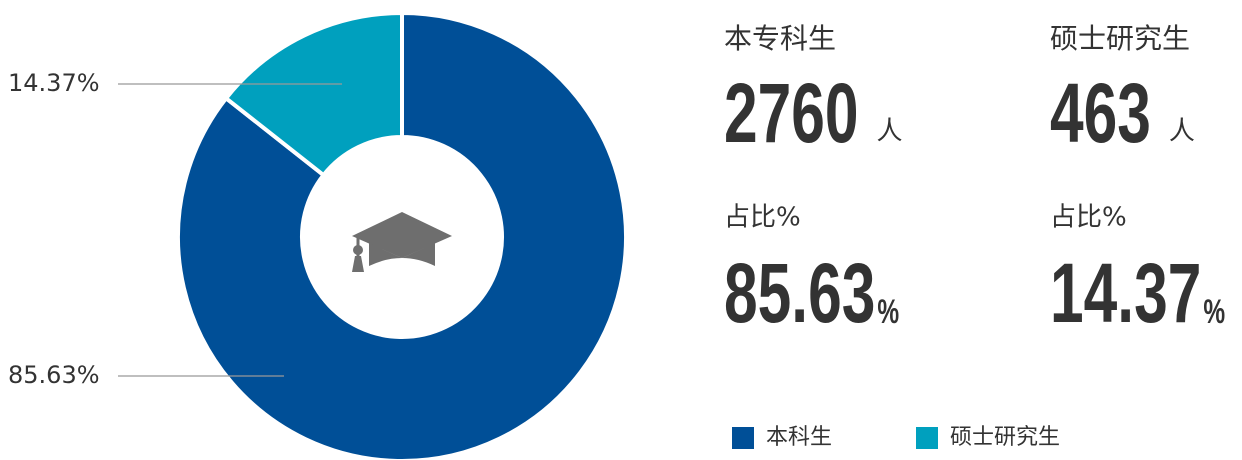  I want to click on stat-count: 463, so click(1100, 113).